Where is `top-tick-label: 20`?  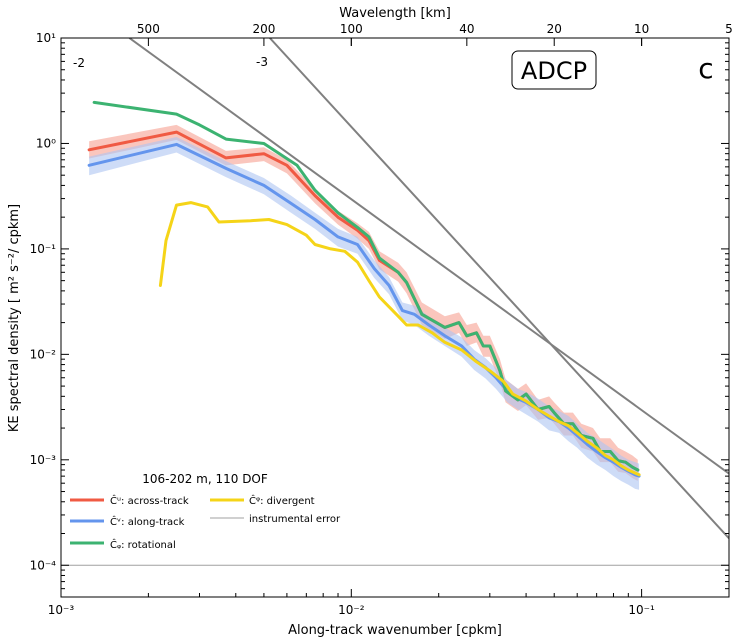
top-tick-label: 20 is located at coordinates (554, 29).